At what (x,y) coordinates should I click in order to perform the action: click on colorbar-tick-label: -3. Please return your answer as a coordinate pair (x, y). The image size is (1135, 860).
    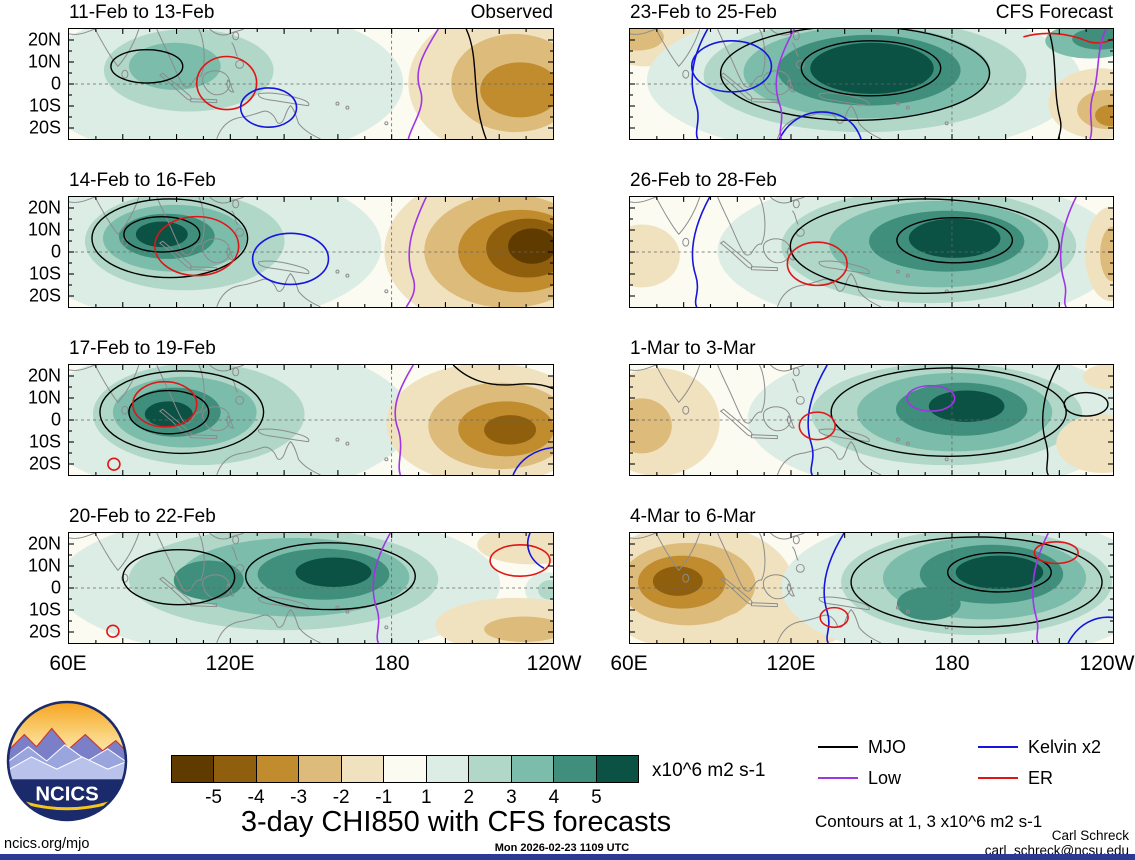
    Looking at the image, I should click on (299, 797).